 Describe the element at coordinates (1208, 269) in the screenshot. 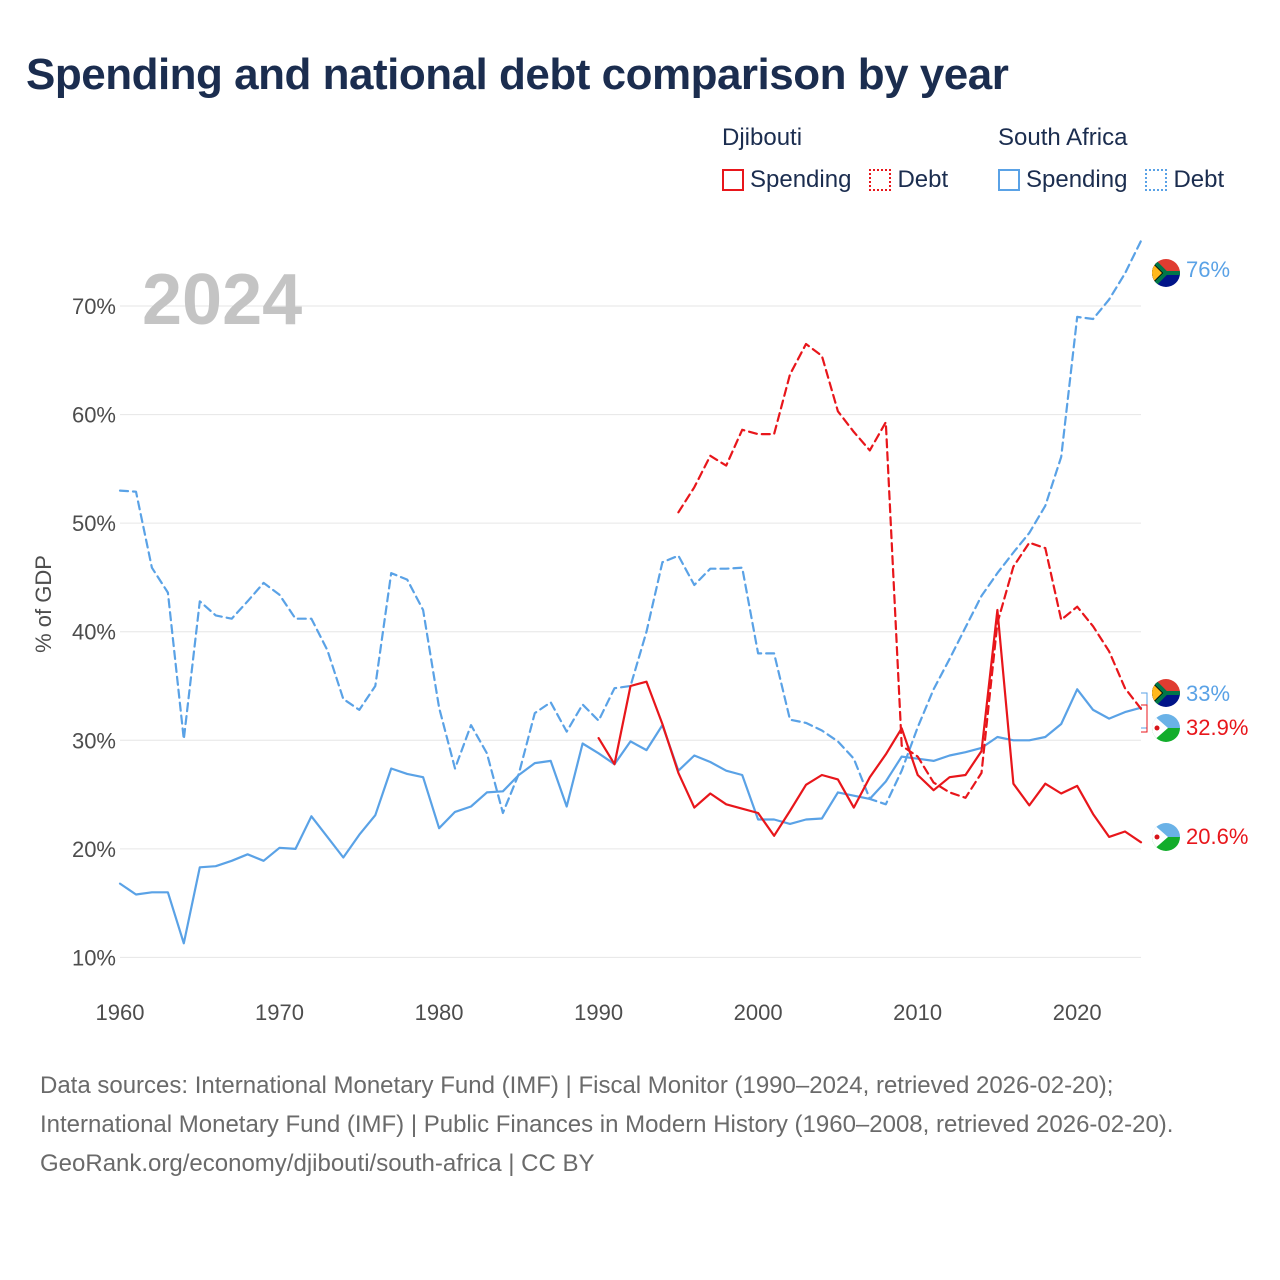

I see `end-label-south-africa-debt: 76%` at that location.